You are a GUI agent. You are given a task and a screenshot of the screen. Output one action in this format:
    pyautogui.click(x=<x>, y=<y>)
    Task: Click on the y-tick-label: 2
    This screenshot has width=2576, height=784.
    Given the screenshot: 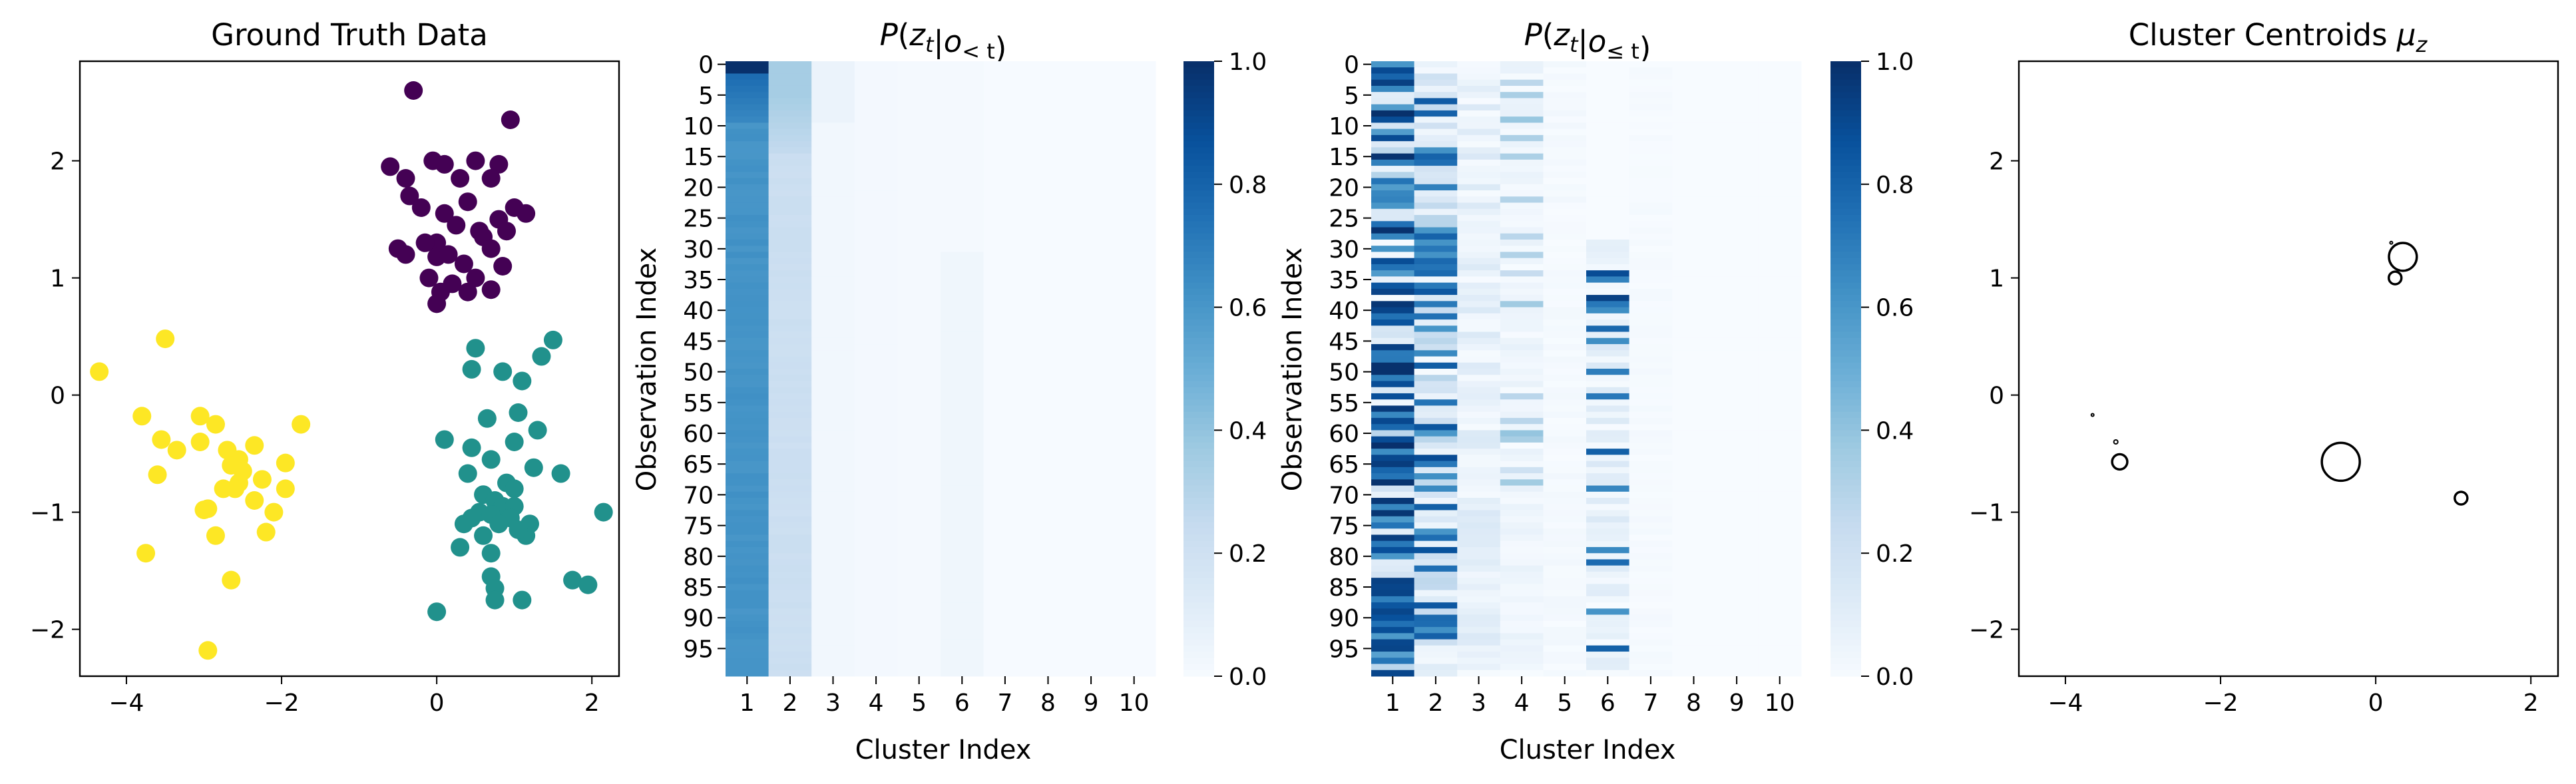 What is the action you would take?
    pyautogui.click(x=1996, y=162)
    